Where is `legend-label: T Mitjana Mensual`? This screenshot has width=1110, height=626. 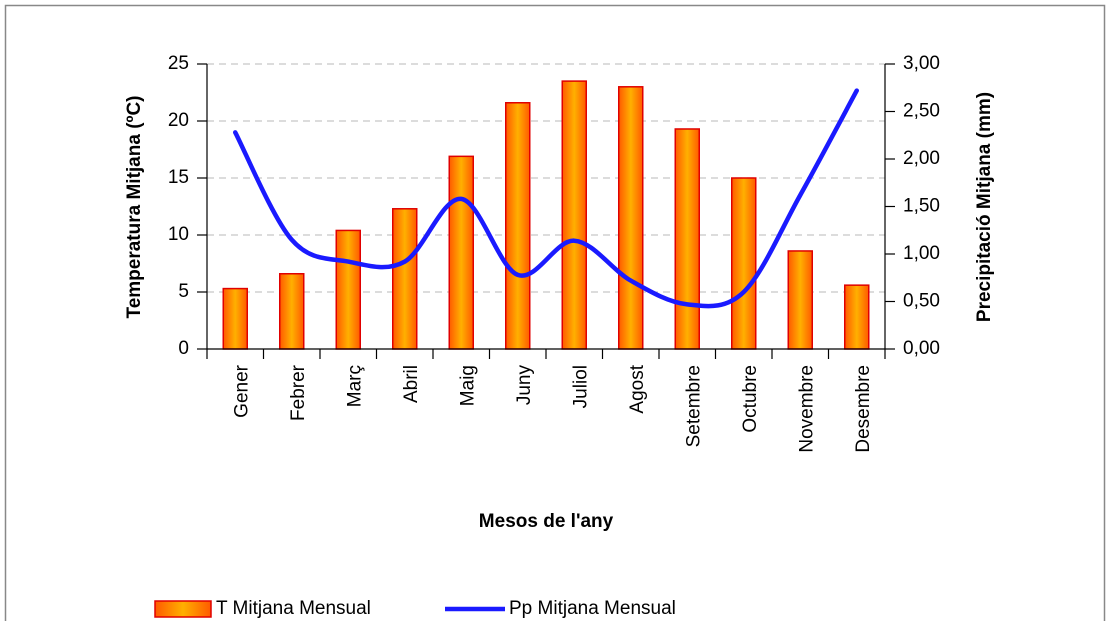 legend-label: T Mitjana Mensual is located at coordinates (293, 608).